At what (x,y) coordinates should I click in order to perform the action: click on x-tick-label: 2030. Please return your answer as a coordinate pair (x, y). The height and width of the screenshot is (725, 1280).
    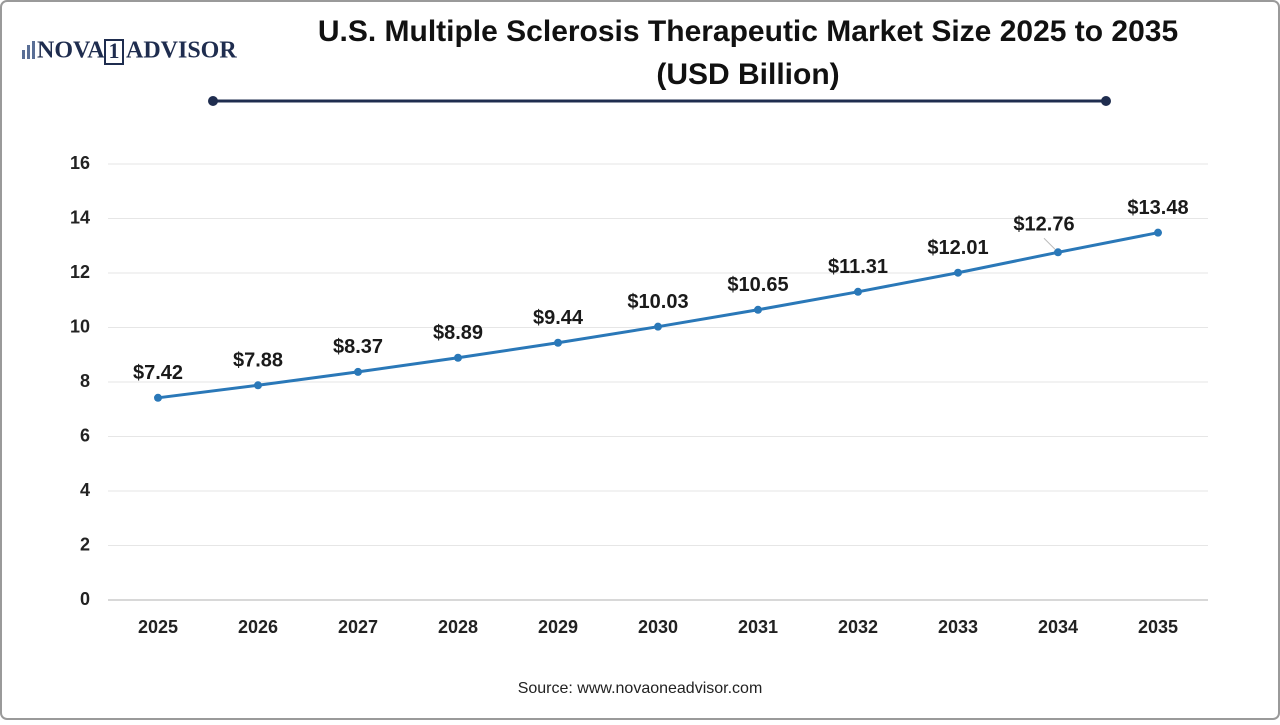
    Looking at the image, I should click on (658, 627).